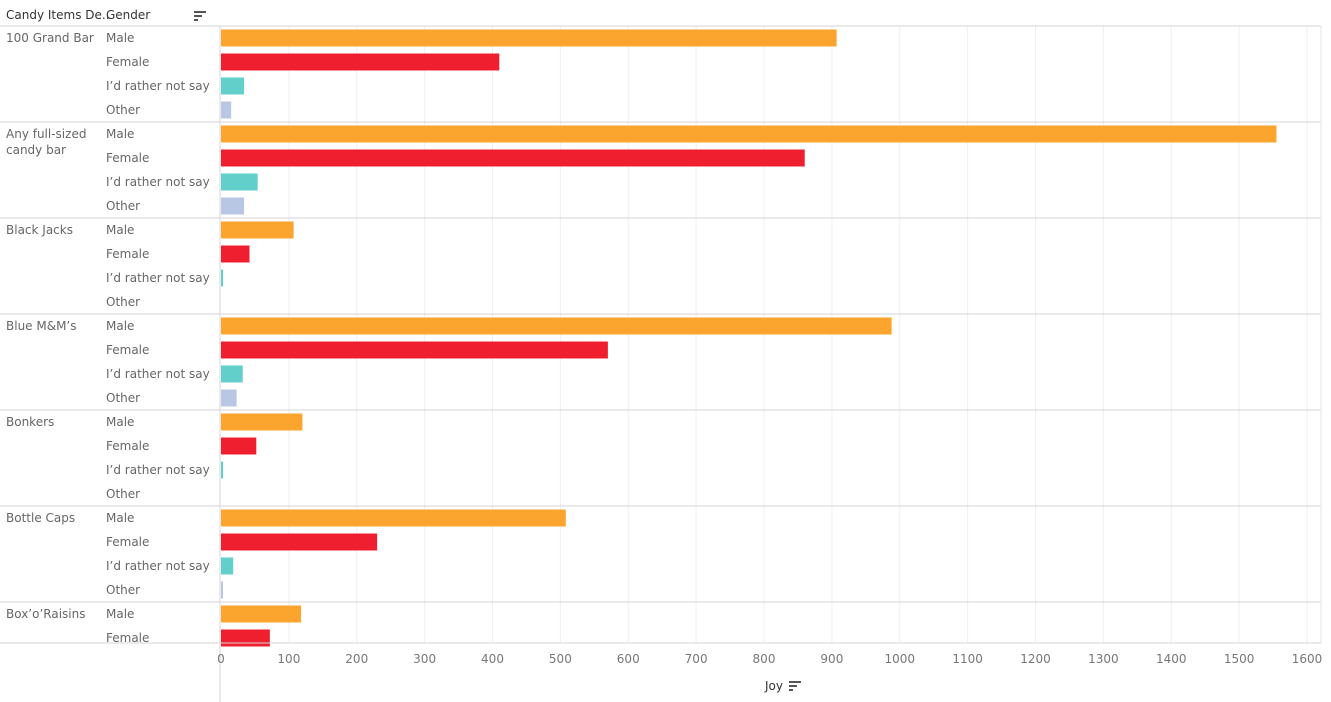 The width and height of the screenshot is (1331, 702). I want to click on x-axis-sort-icon, so click(795, 686).